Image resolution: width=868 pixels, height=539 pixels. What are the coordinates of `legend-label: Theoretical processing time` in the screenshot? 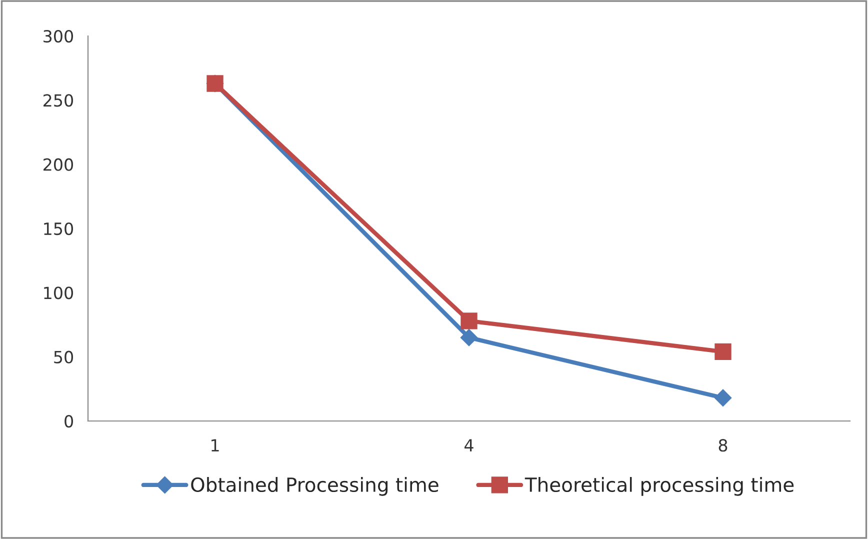 It's located at (659, 486).